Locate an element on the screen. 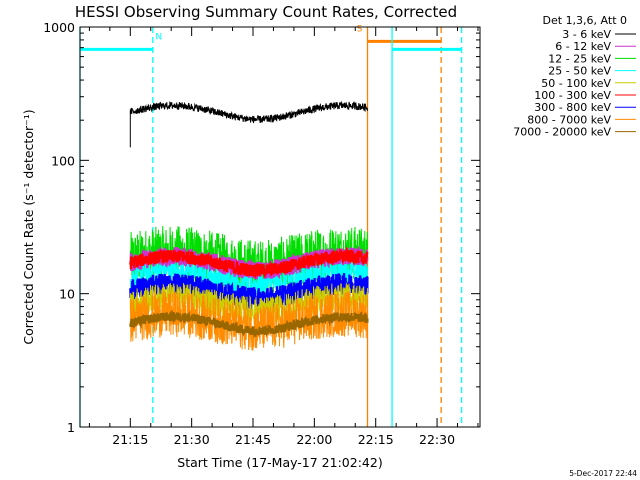 The image size is (640, 480). marker-label: S is located at coordinates (360, 29).